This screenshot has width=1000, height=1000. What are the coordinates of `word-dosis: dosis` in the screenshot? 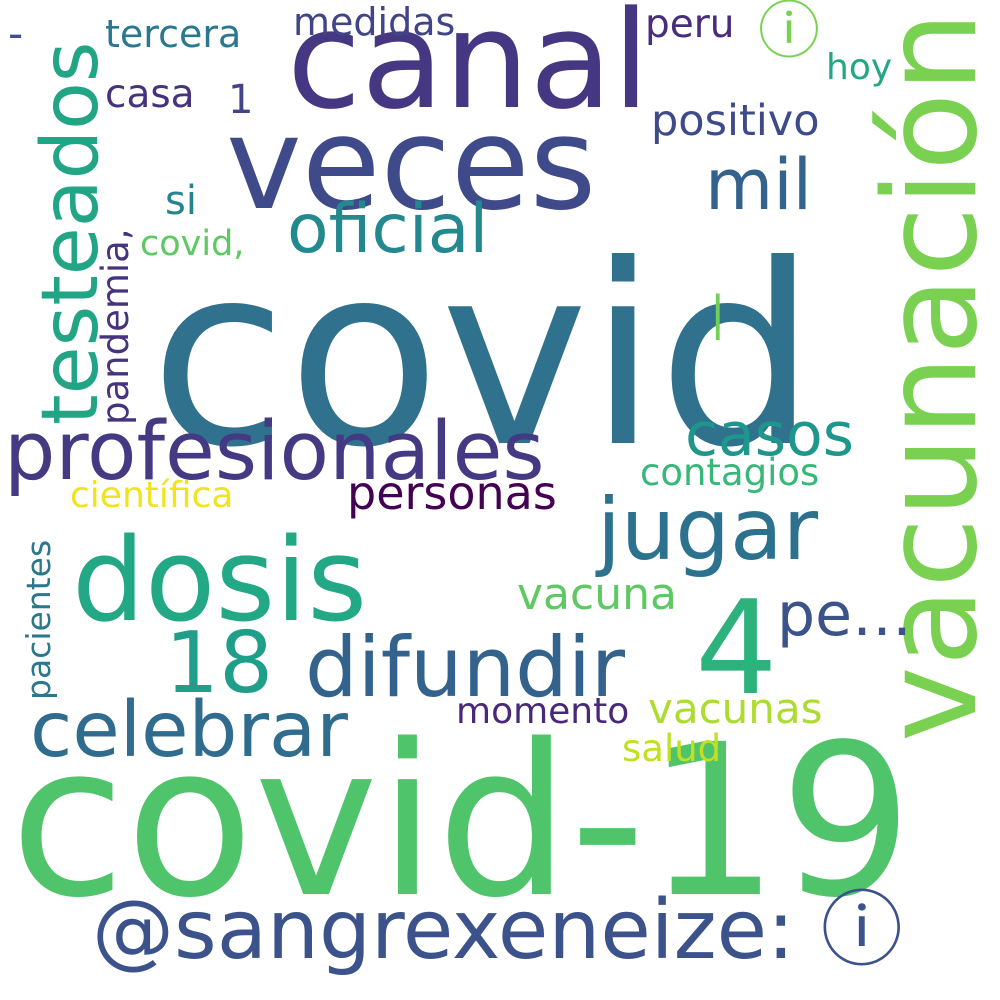 It's located at (220, 581).